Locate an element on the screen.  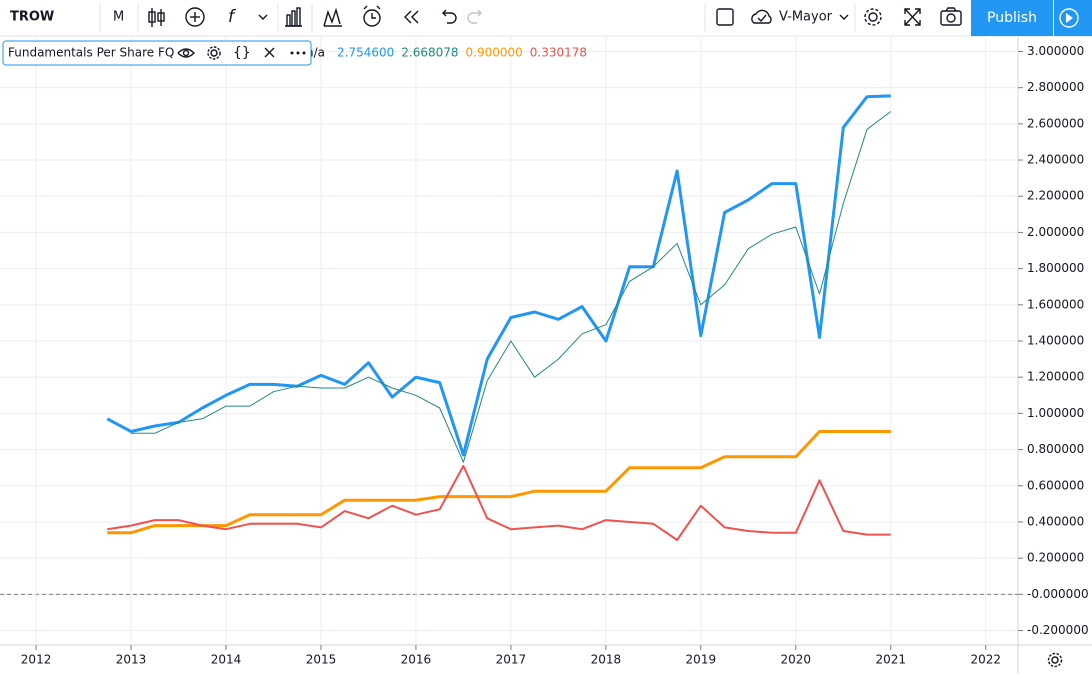
visibility-button is located at coordinates (186, 53).